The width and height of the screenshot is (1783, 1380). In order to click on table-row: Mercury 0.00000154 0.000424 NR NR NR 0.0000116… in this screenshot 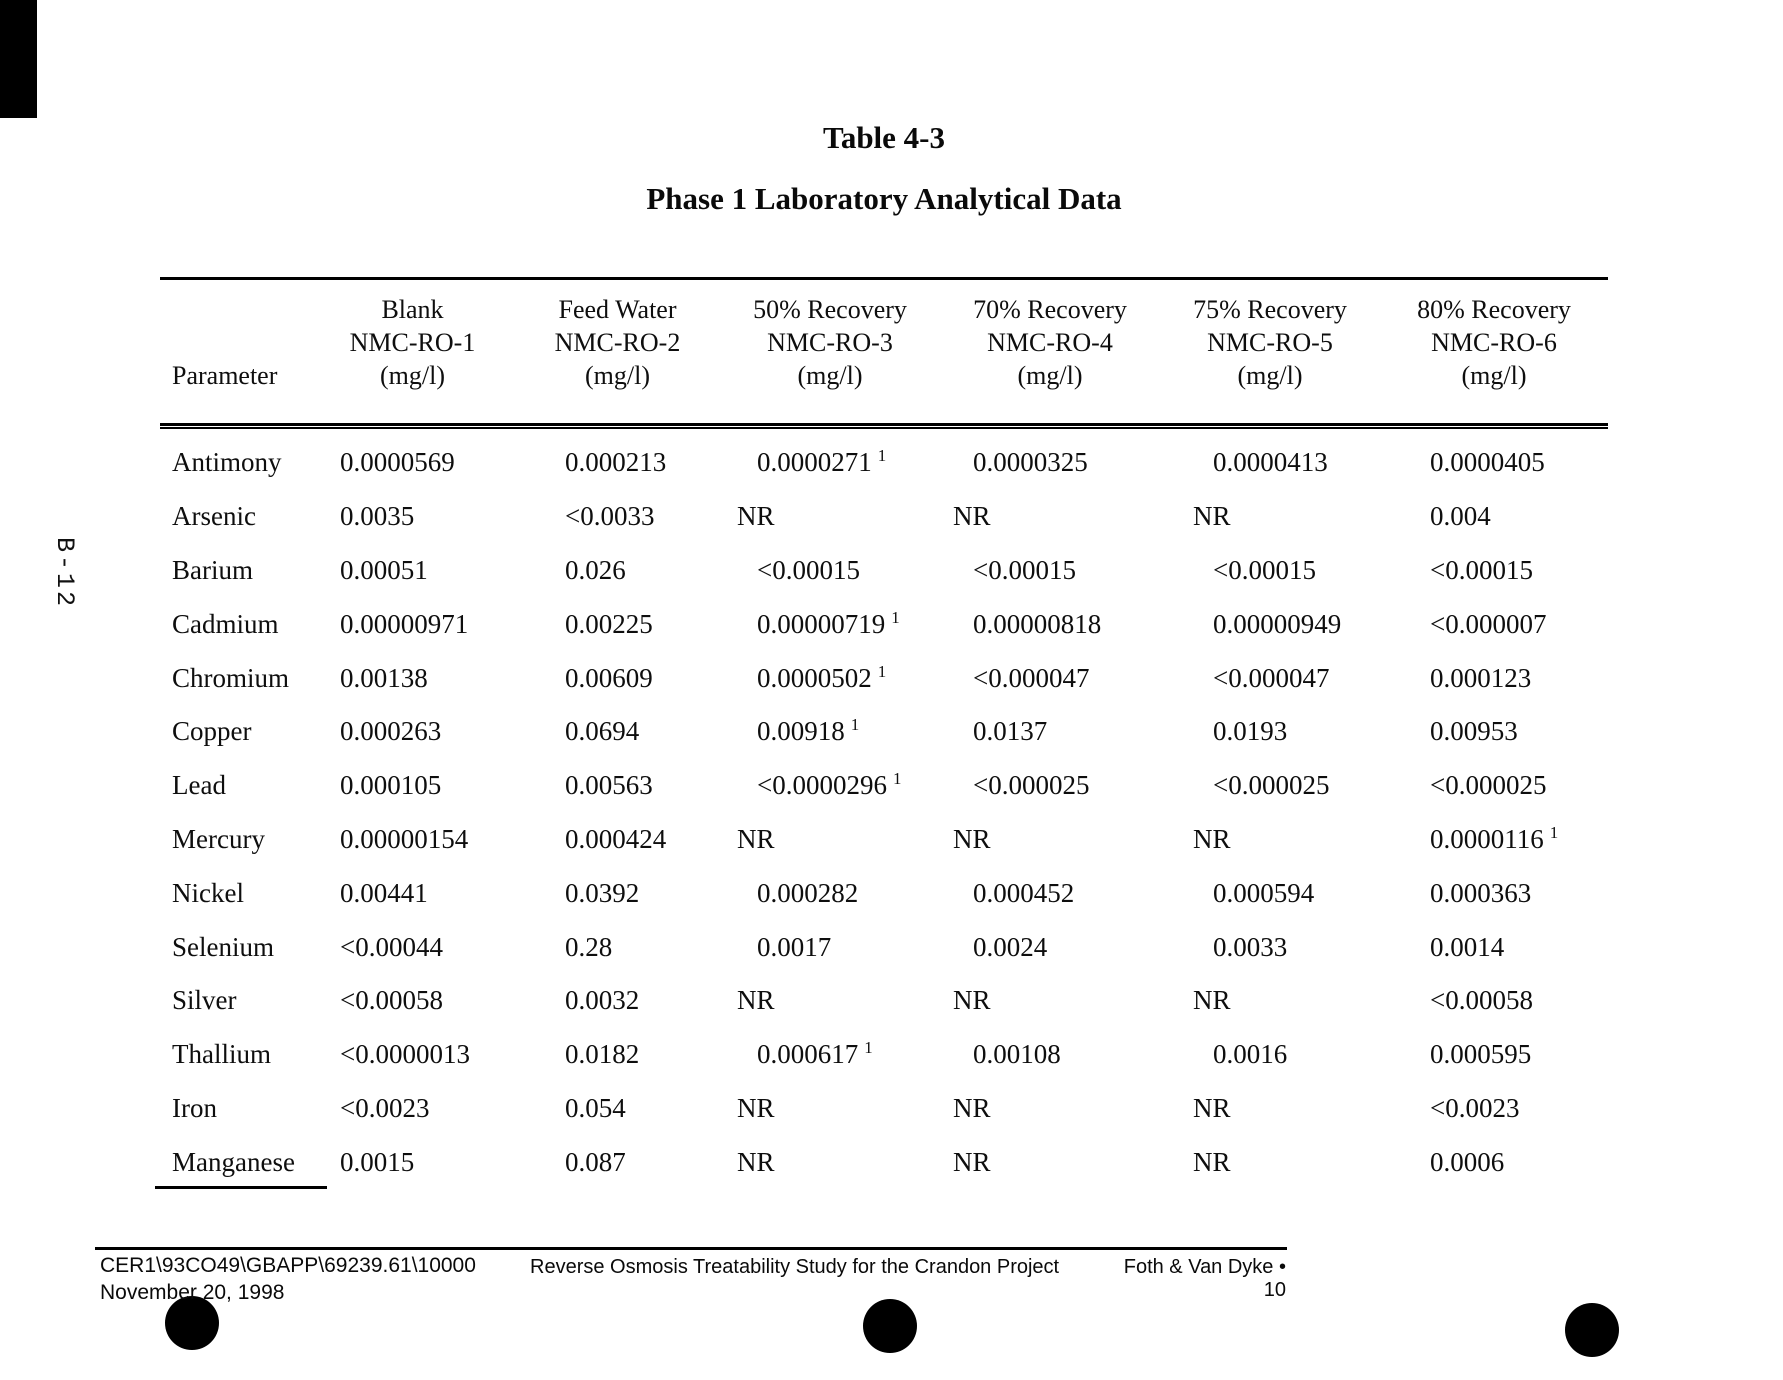, I will do `click(884, 840)`.